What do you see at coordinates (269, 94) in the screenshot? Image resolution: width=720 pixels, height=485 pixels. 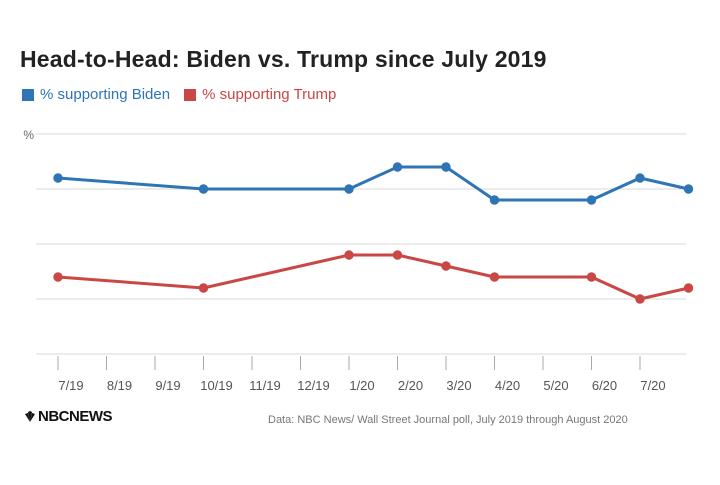 I see `legend-label-trump: % supporting Trump` at bounding box center [269, 94].